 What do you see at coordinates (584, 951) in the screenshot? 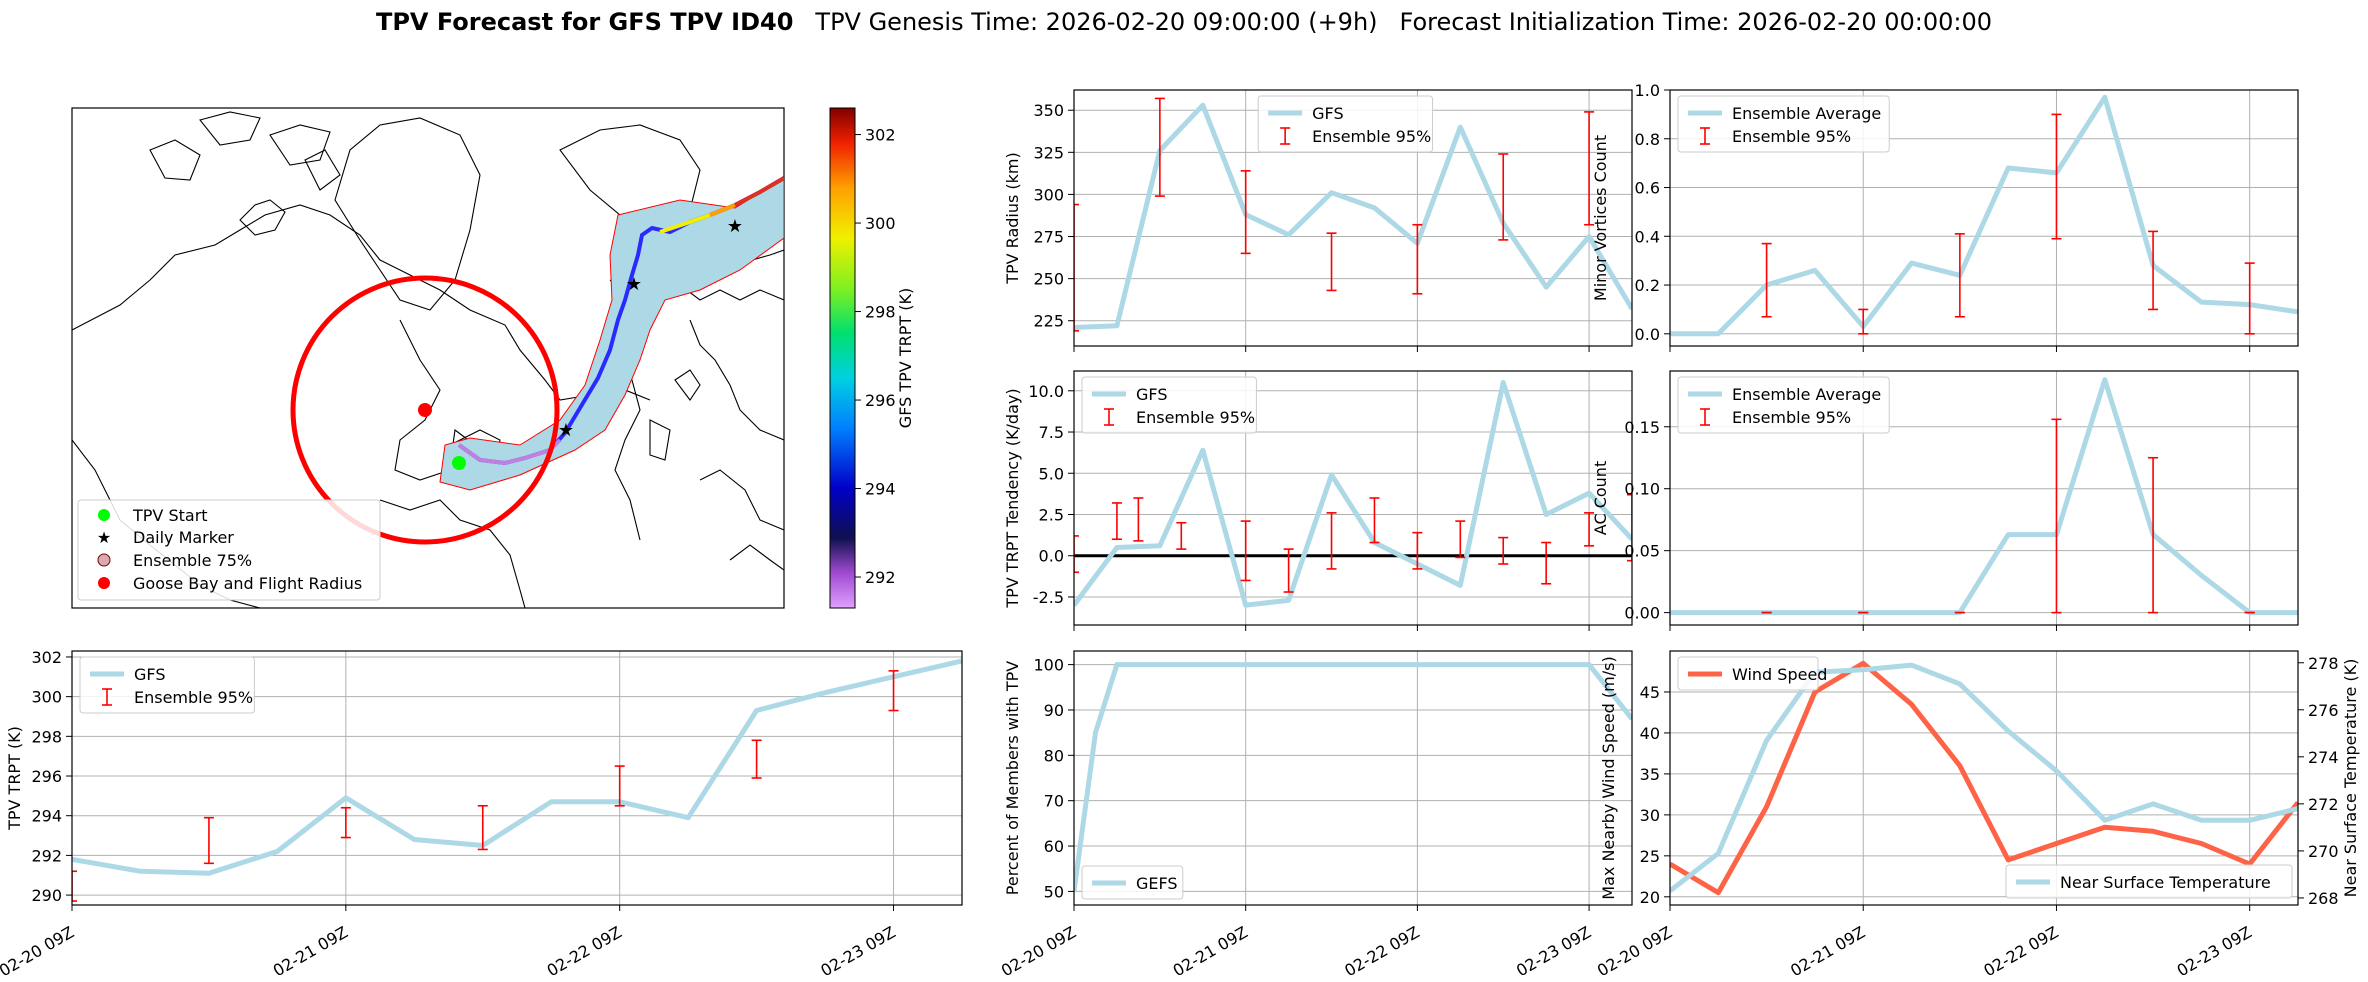
I see `x-tick-label: 02-22 09Z` at bounding box center [584, 951].